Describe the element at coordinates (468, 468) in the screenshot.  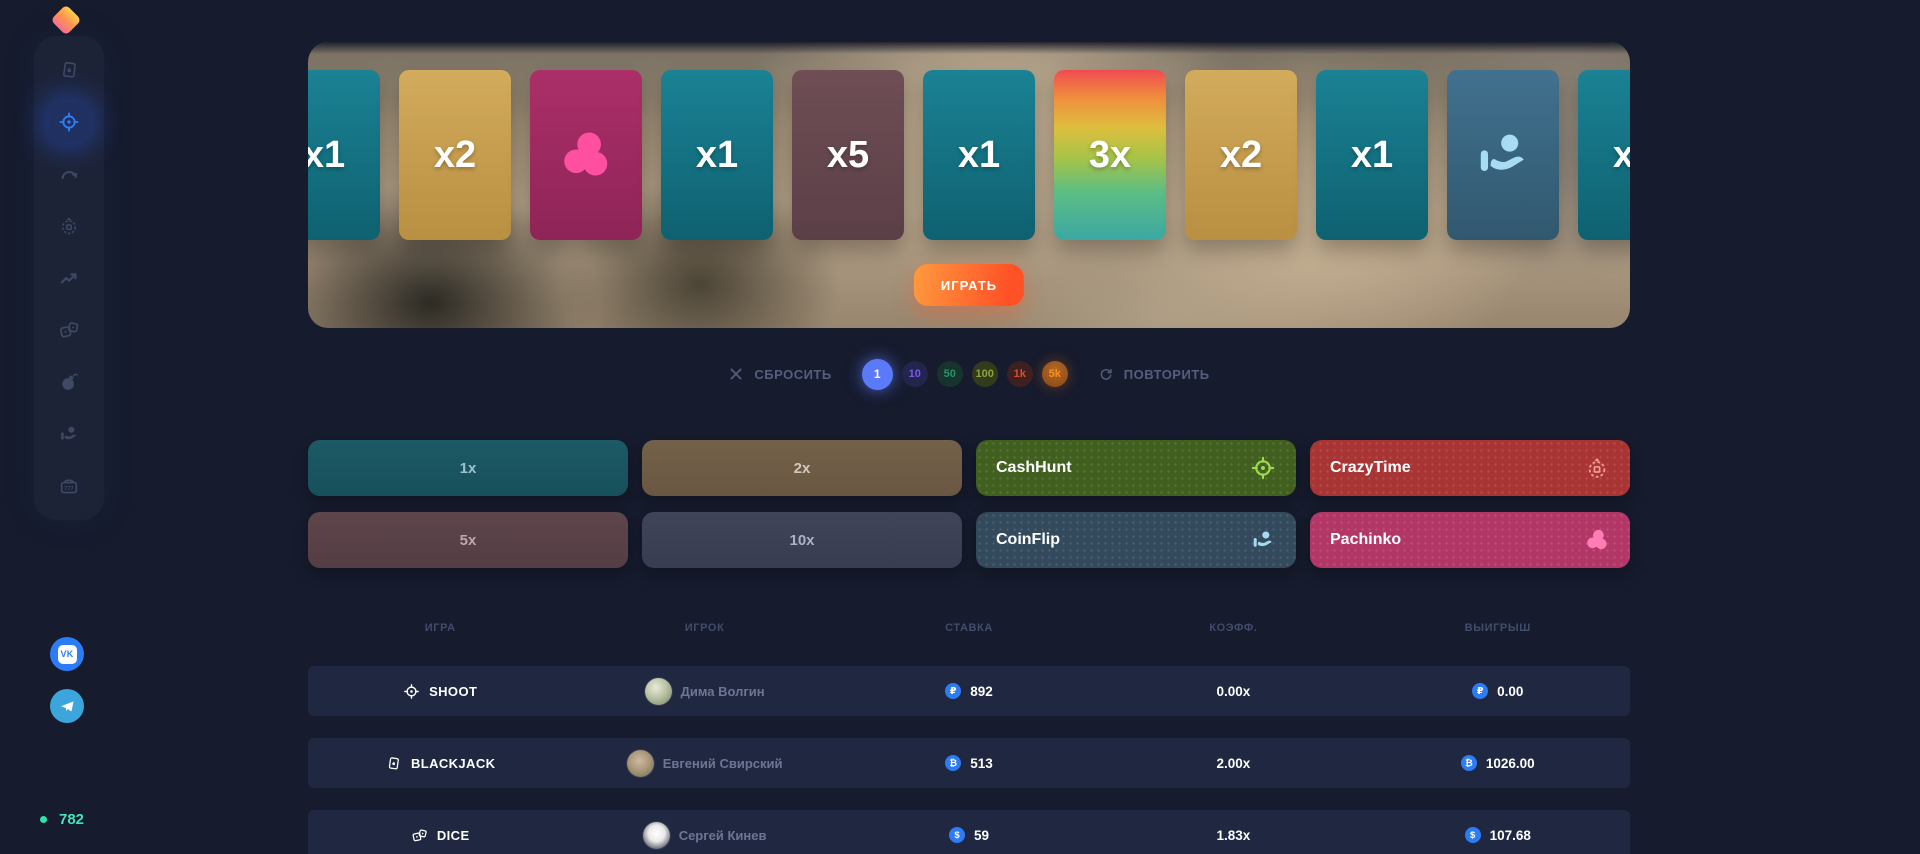
I see `bet-1x-button: 1x` at that location.